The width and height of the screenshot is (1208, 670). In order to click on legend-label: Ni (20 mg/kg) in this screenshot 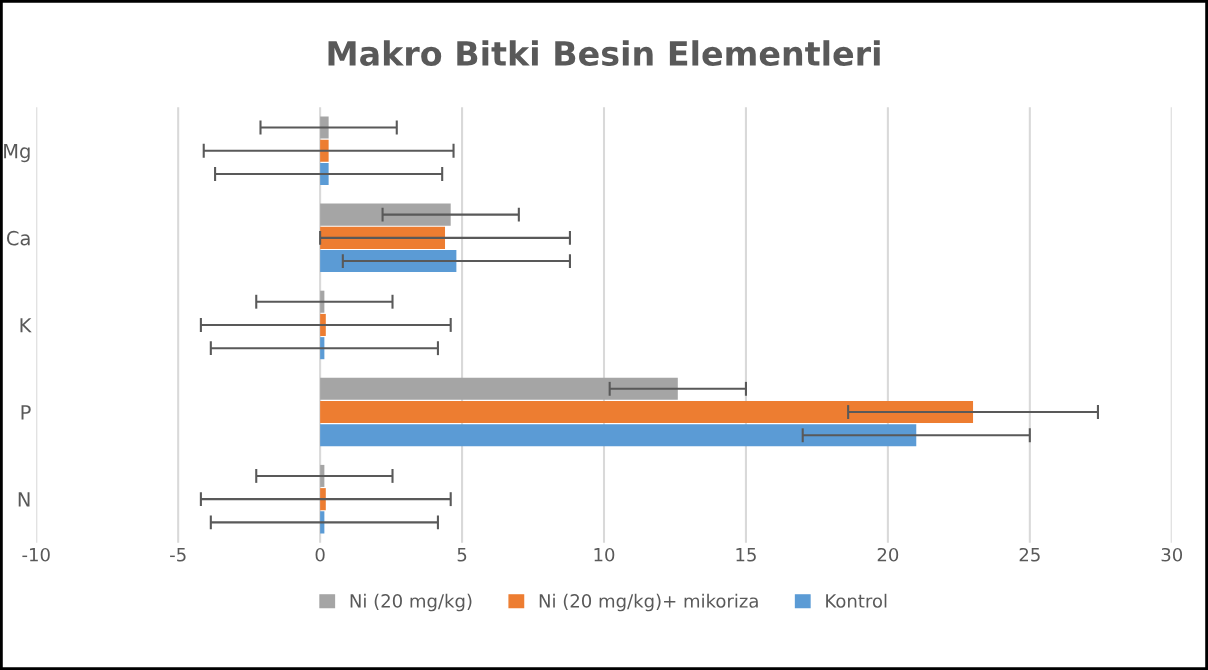, I will do `click(411, 602)`.